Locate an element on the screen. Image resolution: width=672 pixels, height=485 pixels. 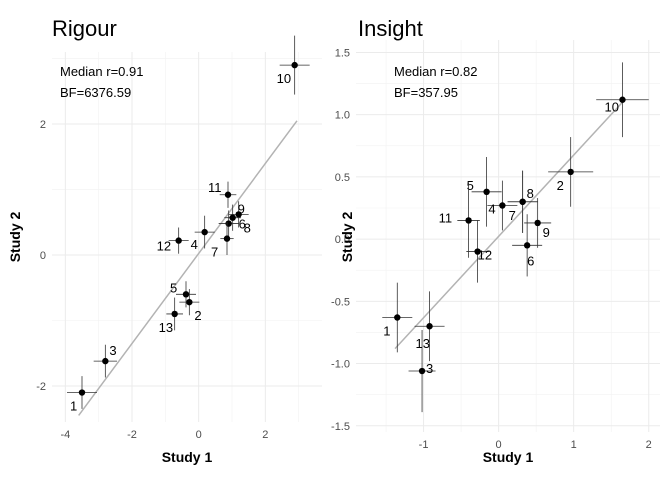
y-tick-label: -1.5 is located at coordinates (340, 427).